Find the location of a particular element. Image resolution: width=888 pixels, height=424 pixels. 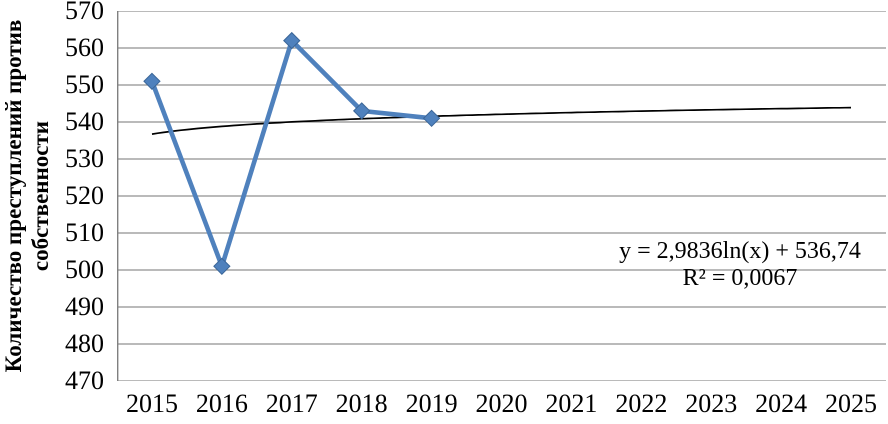

x-tick-label: 2022 is located at coordinates (641, 403).